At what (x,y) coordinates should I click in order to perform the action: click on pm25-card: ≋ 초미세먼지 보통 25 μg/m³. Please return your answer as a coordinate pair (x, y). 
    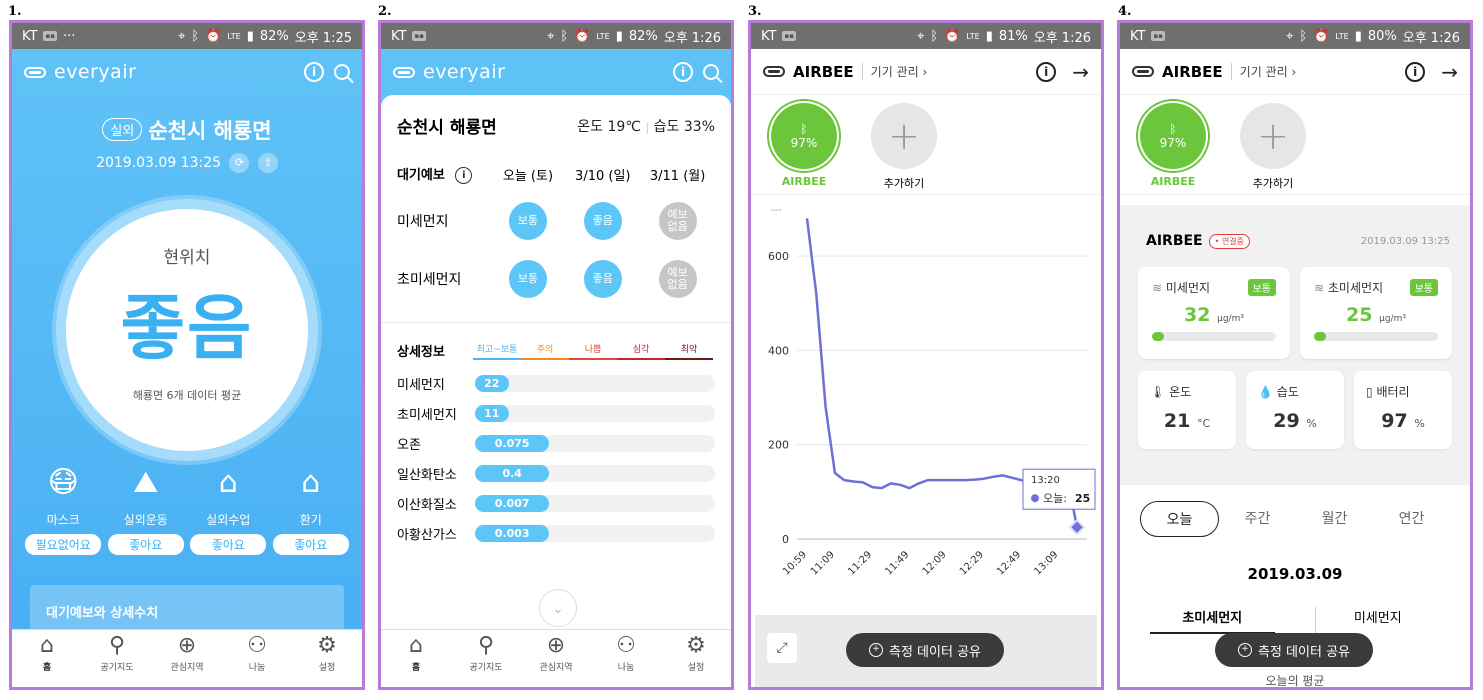
    Looking at the image, I should click on (1376, 313).